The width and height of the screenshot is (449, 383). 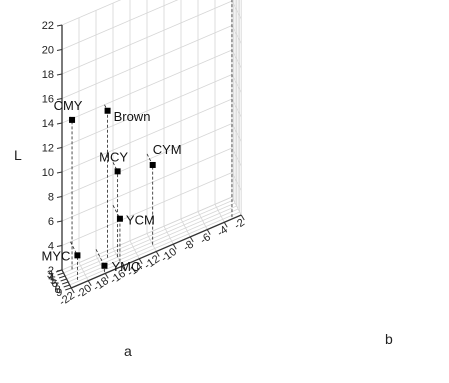 I want to click on point-label: CYM, so click(x=167, y=149).